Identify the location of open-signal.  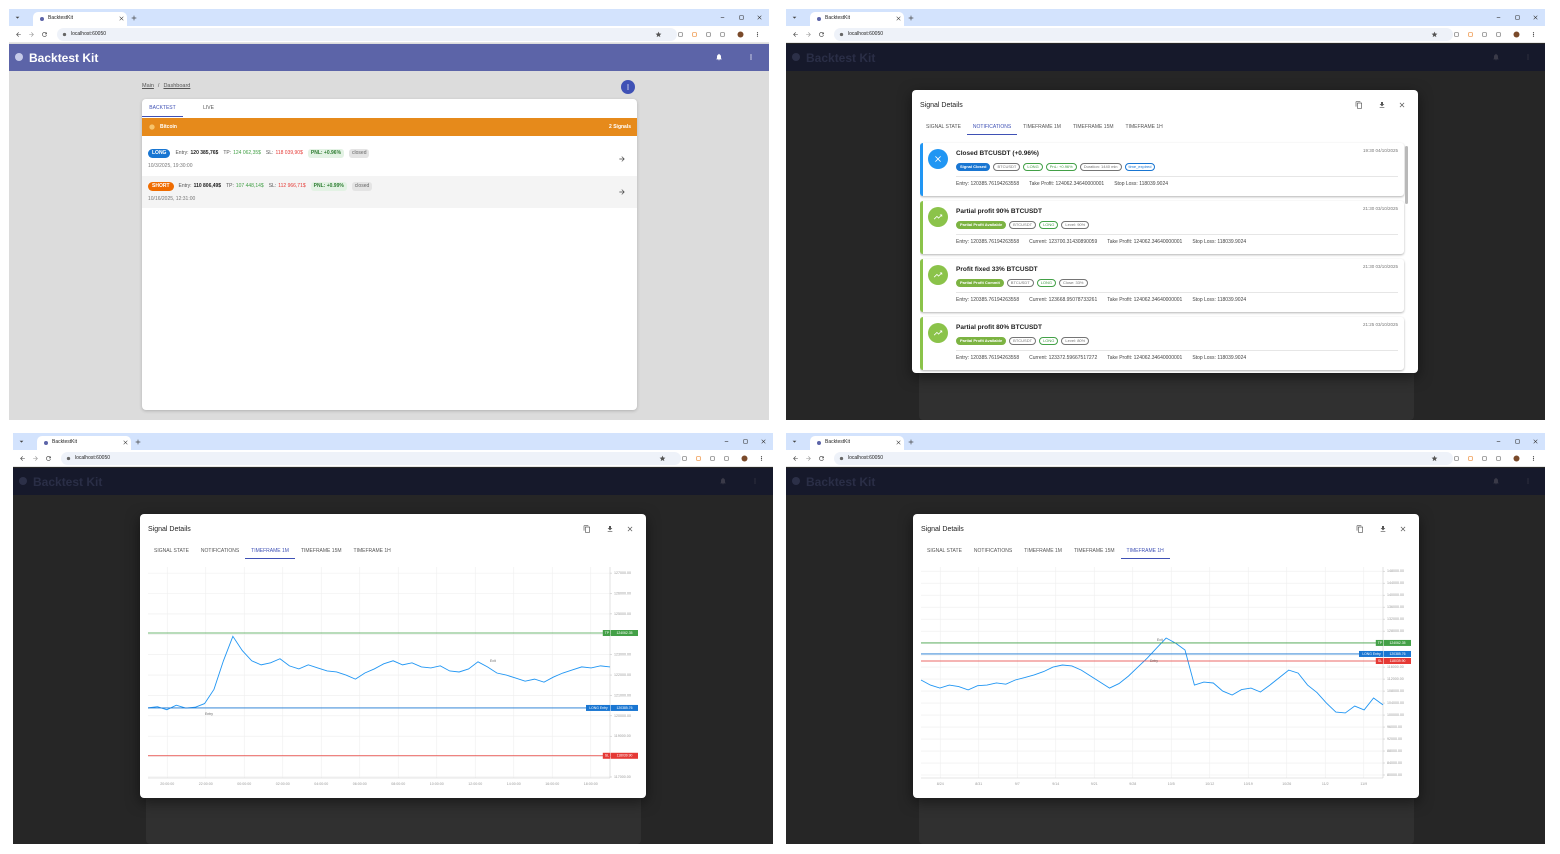
(622, 192).